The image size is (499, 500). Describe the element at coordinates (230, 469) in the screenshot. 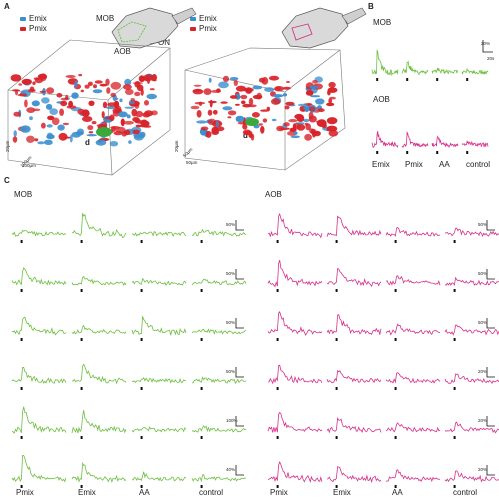

I see `mob-scale-pct-label: 40%` at that location.